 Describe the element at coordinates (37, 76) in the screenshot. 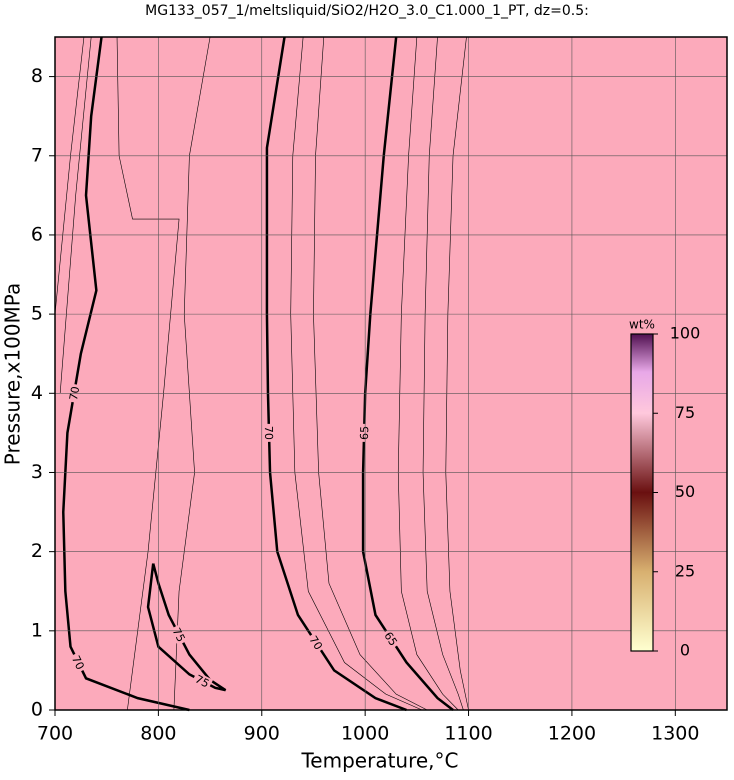

I see `y-tick-label: 8` at that location.